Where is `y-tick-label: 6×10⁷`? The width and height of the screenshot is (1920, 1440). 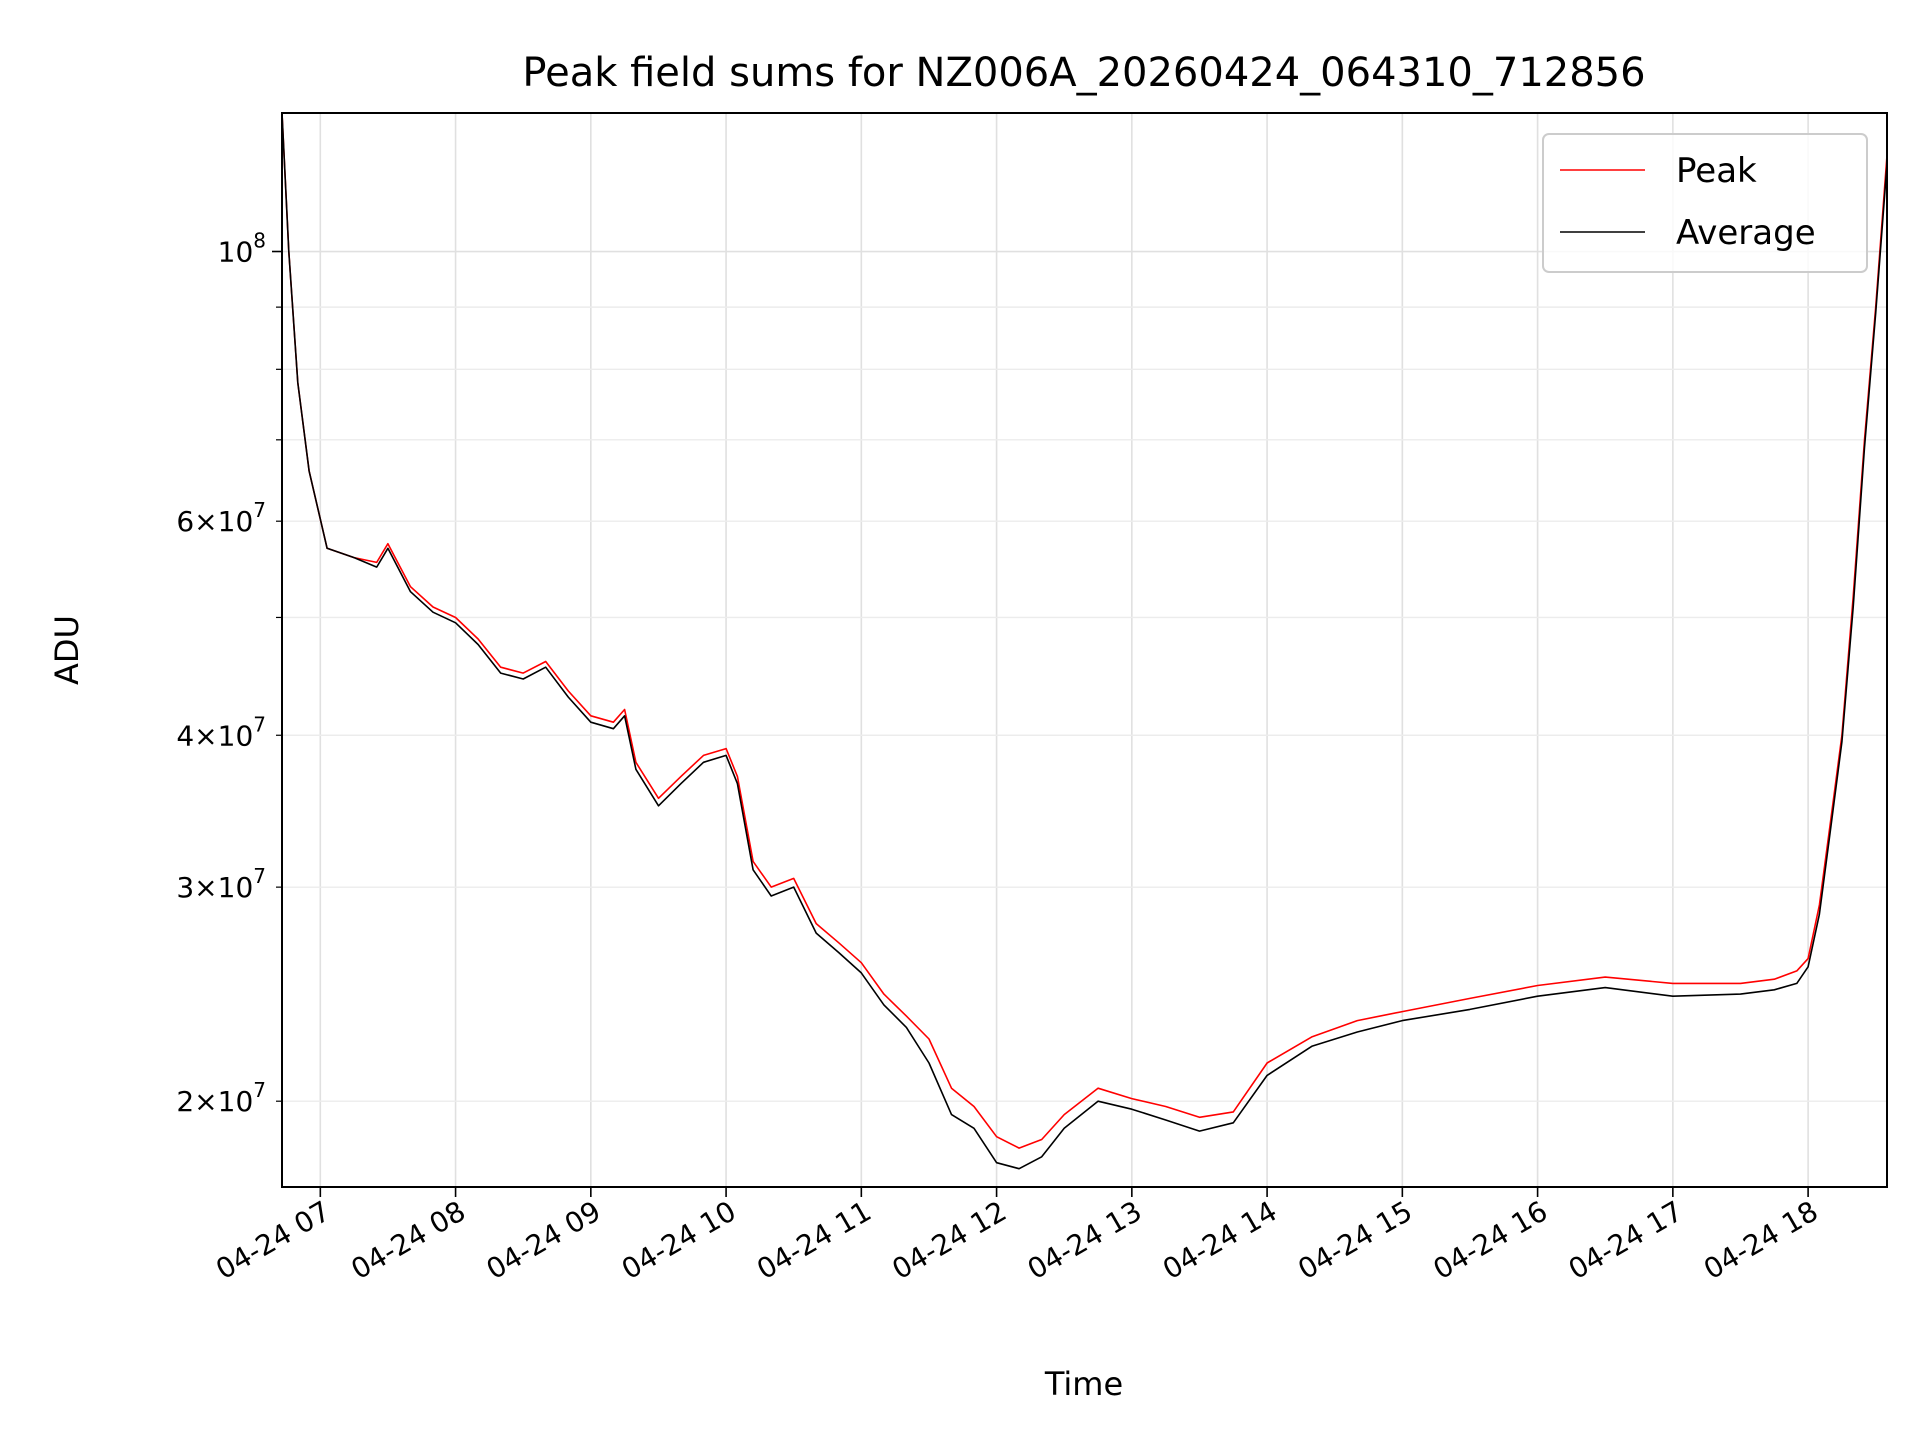
y-tick-label: 6×10⁷ is located at coordinates (221, 518).